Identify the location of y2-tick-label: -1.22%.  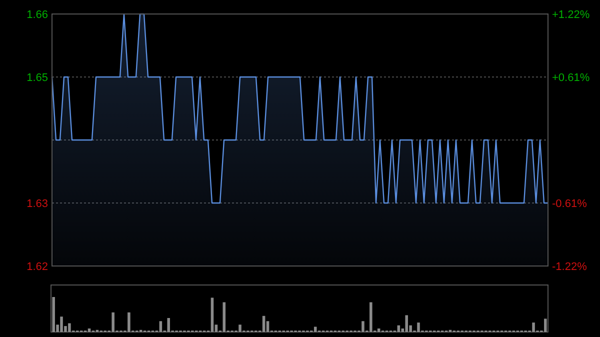
(570, 266).